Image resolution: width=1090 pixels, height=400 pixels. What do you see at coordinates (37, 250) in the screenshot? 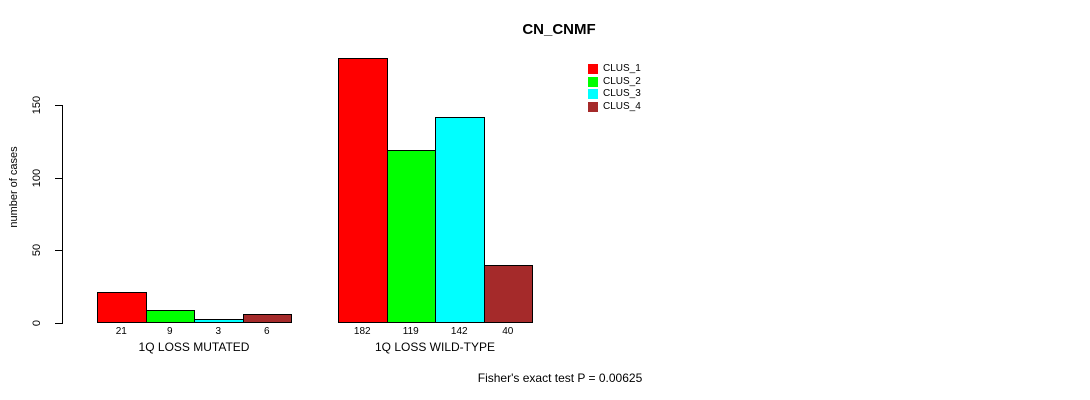
I see `y-tick-label: 50` at bounding box center [37, 250].